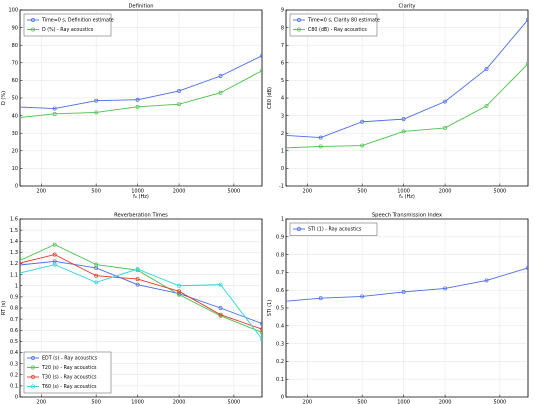  What do you see at coordinates (15, 81) in the screenshot?
I see `y-tick-label: 60` at bounding box center [15, 81].